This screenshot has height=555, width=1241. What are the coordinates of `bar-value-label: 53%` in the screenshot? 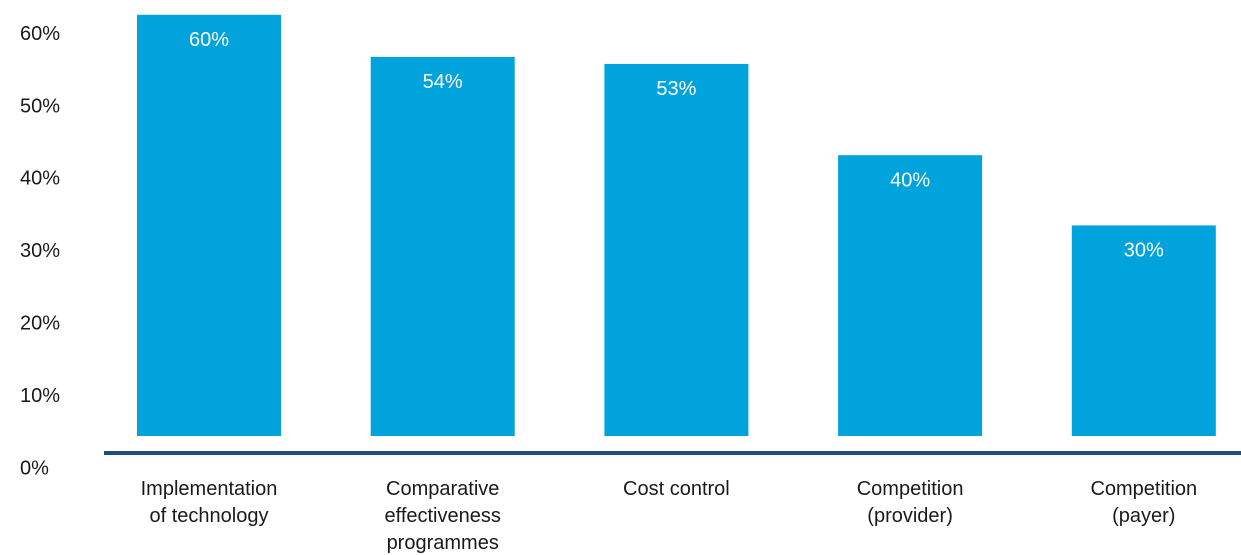 It's located at (676, 89).